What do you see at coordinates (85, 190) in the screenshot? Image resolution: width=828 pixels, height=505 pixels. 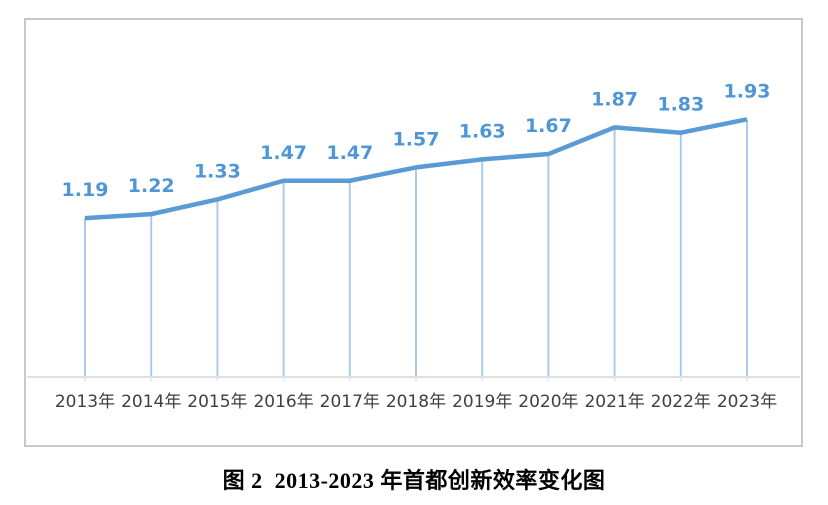 I see `value-label: 1.19` at bounding box center [85, 190].